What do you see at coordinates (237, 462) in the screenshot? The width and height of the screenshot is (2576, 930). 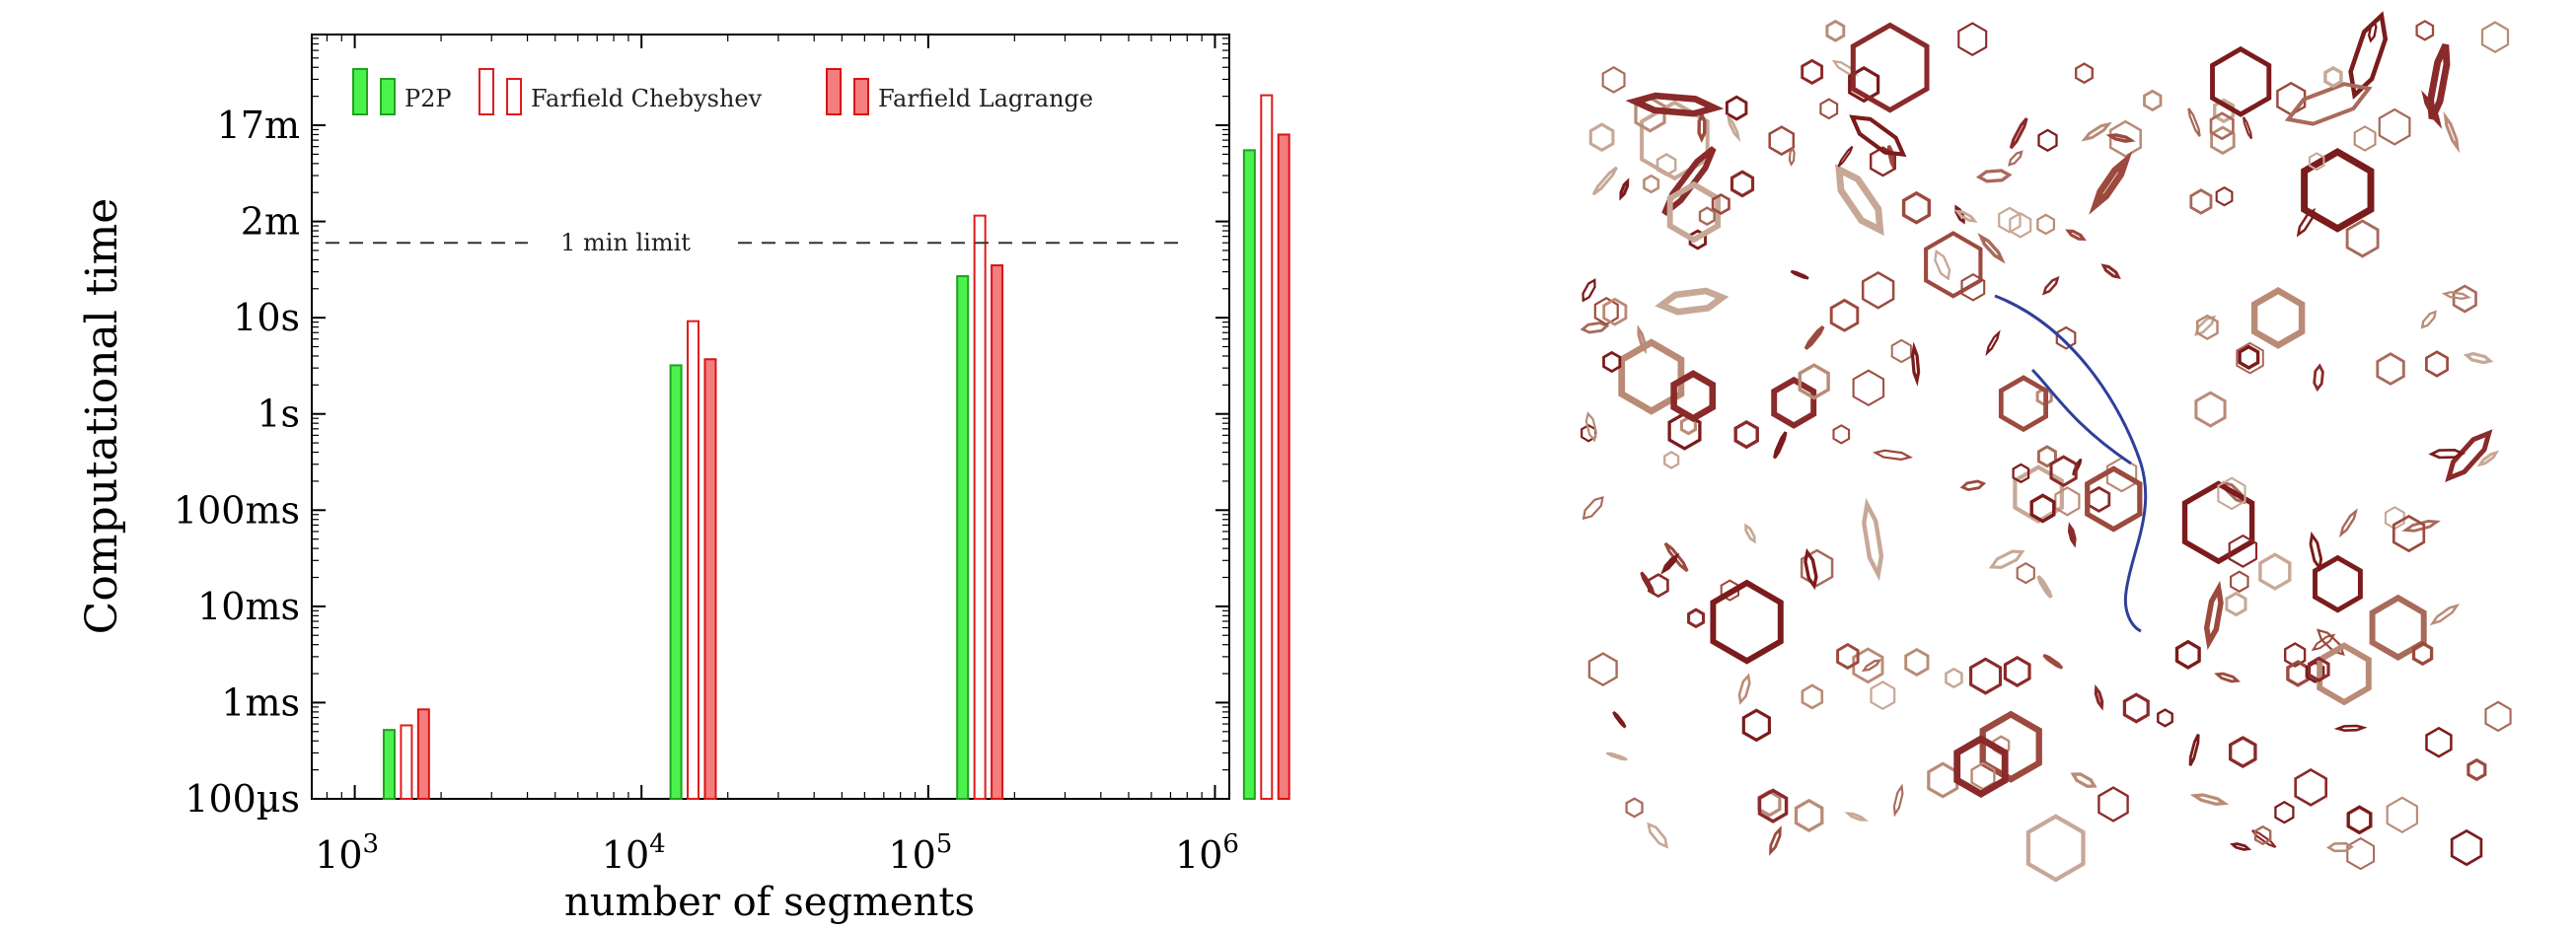 I see `y-tick-labels: 100µs 1ms 10ms 100ms 1s 10s 2m 17m` at bounding box center [237, 462].